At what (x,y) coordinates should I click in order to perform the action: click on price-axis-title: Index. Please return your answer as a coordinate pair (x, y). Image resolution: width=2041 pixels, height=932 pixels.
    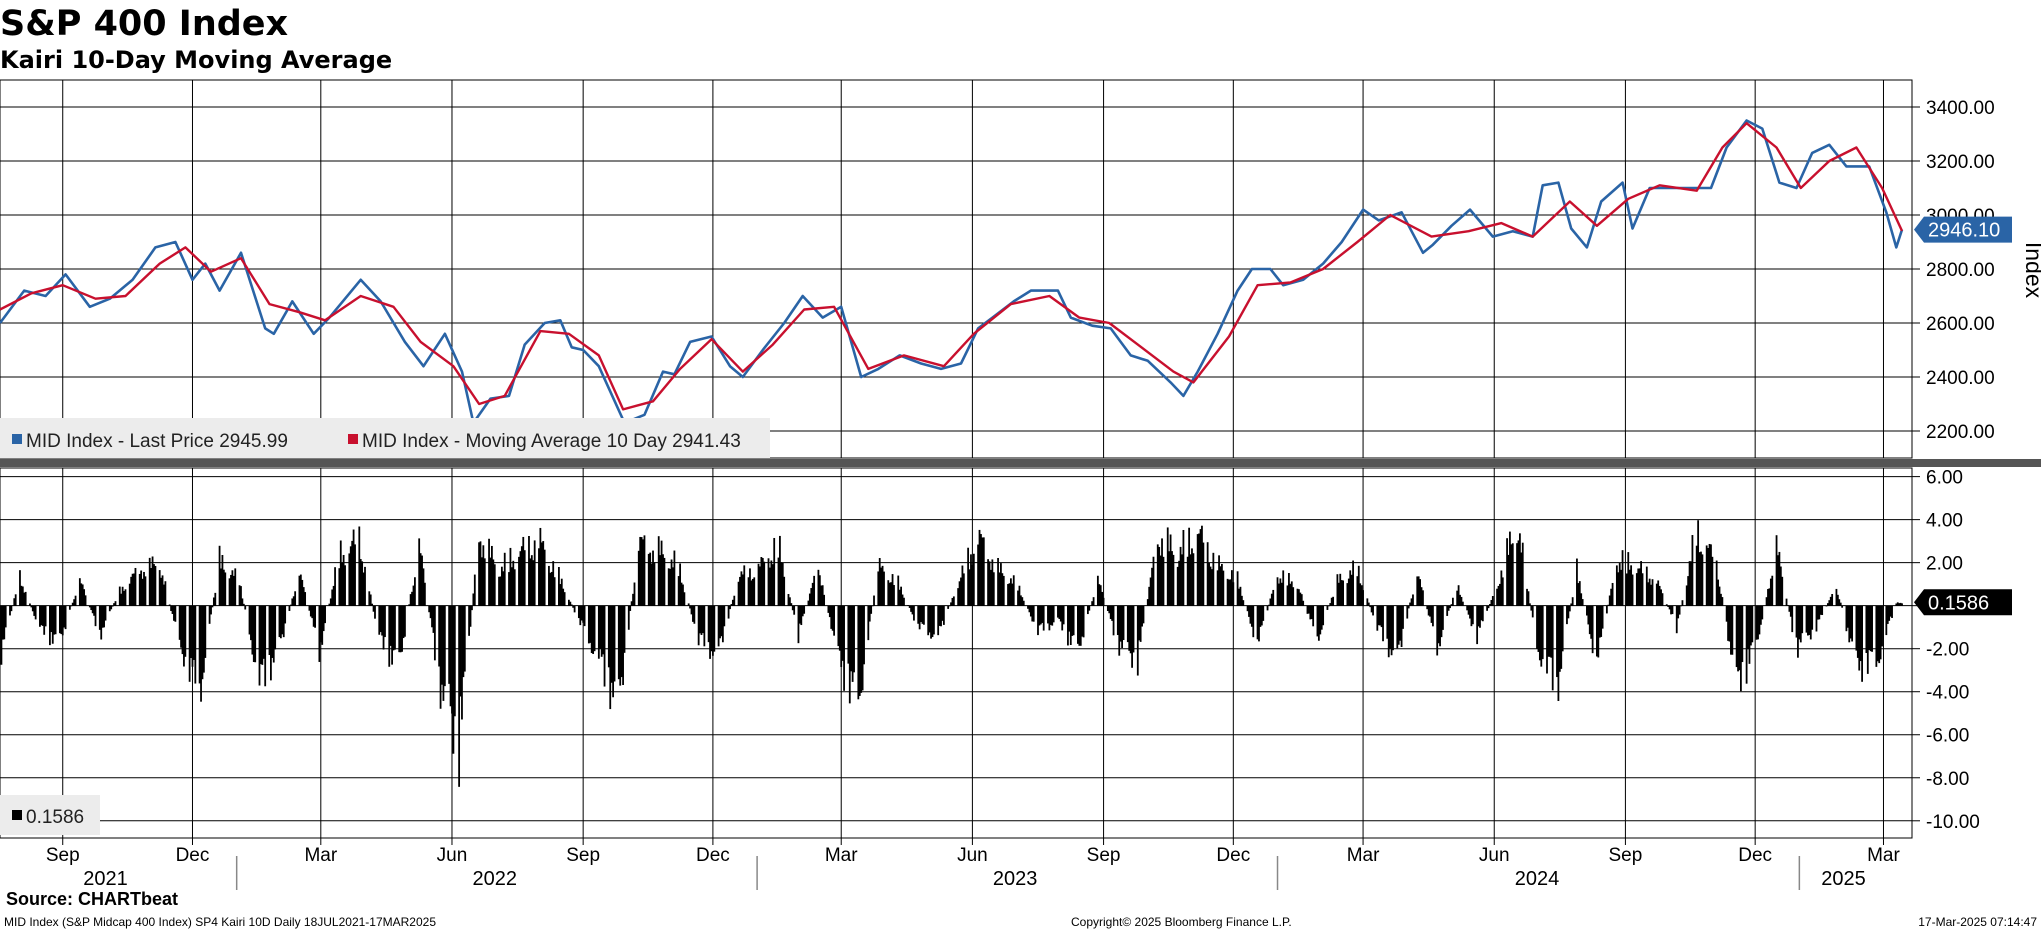
    Looking at the image, I should click on (2031, 270).